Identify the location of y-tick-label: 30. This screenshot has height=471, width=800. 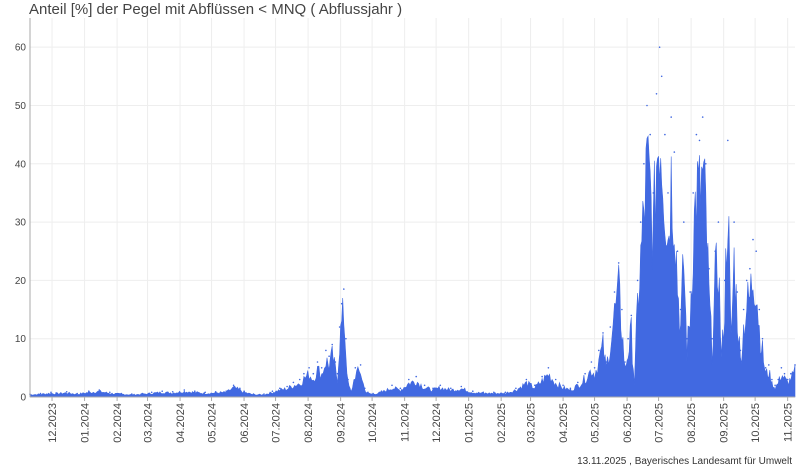
(21, 223).